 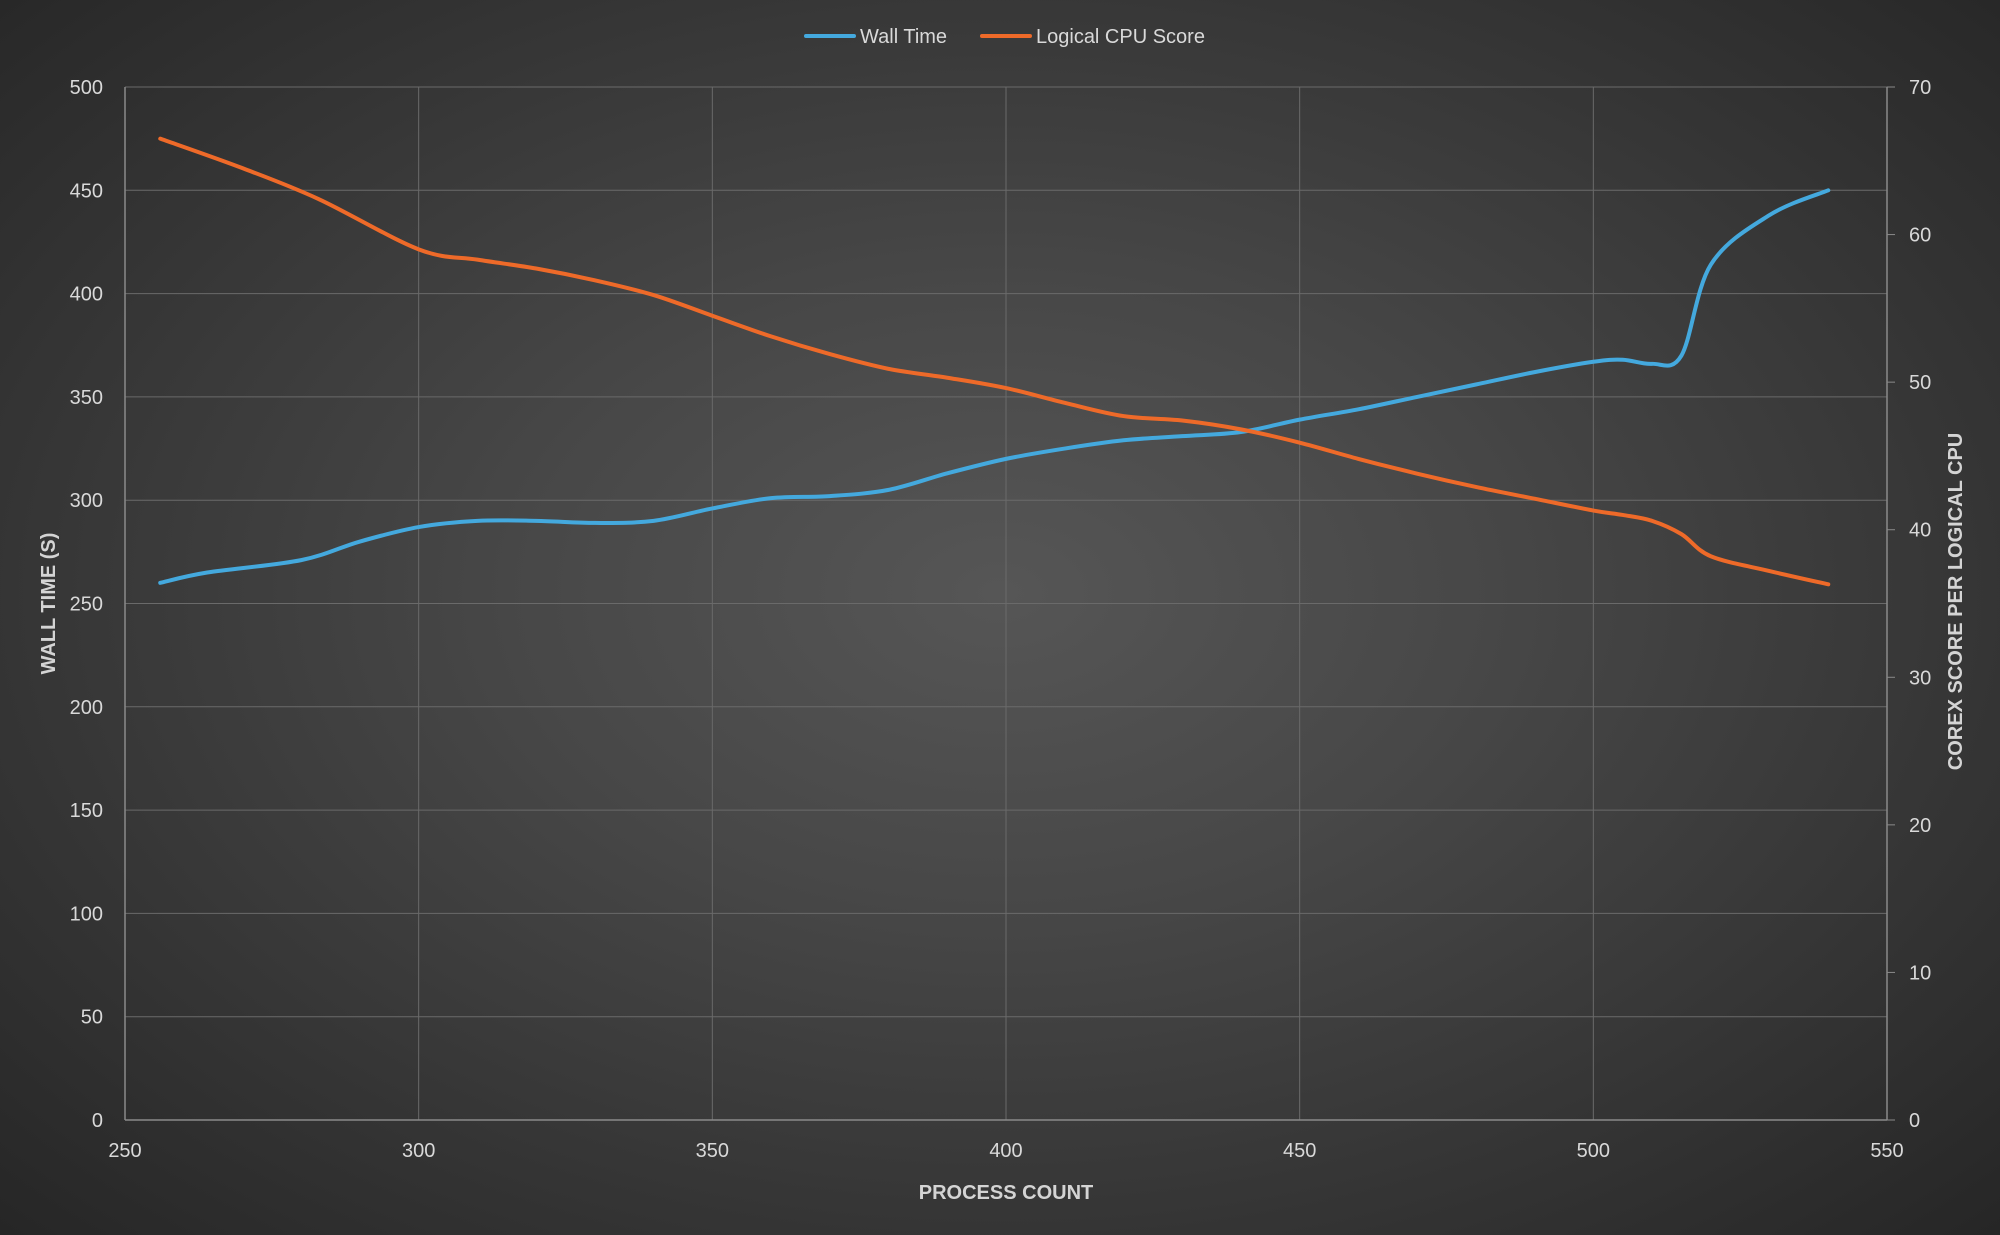 I want to click on y2-tick-label: 30, so click(x=1920, y=678).